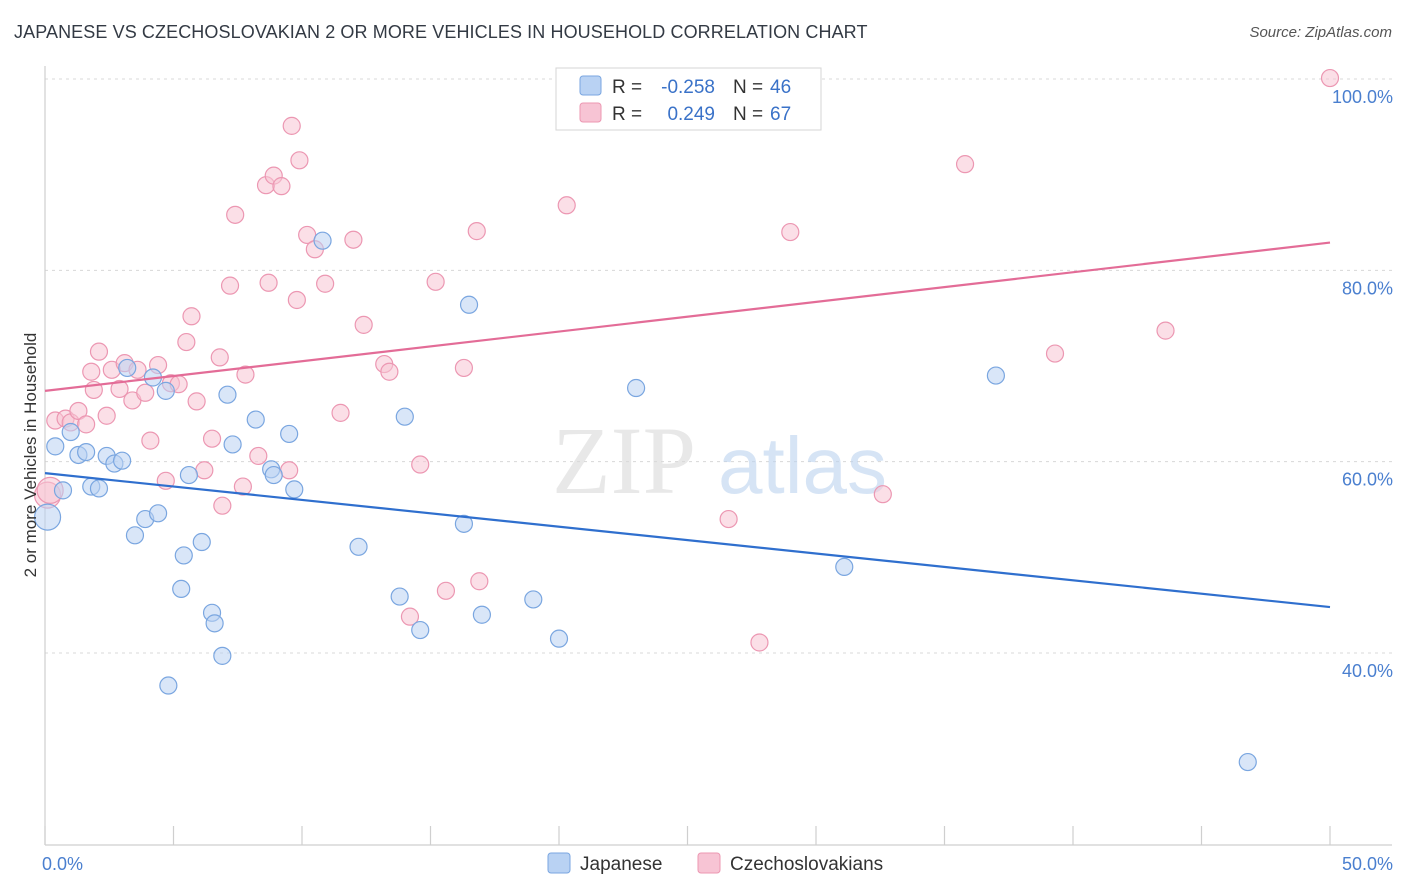 The height and width of the screenshot is (892, 1406). What do you see at coordinates (802, 465) in the screenshot?
I see `watermark-atlas: atlas` at bounding box center [802, 465].